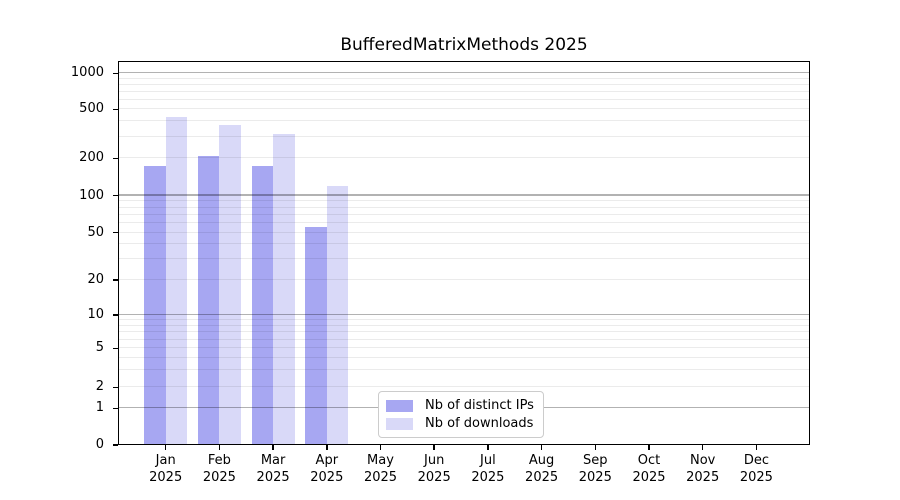 The image size is (900, 500). What do you see at coordinates (434, 469) in the screenshot?
I see `x-tick-label: Jun 2025` at bounding box center [434, 469].